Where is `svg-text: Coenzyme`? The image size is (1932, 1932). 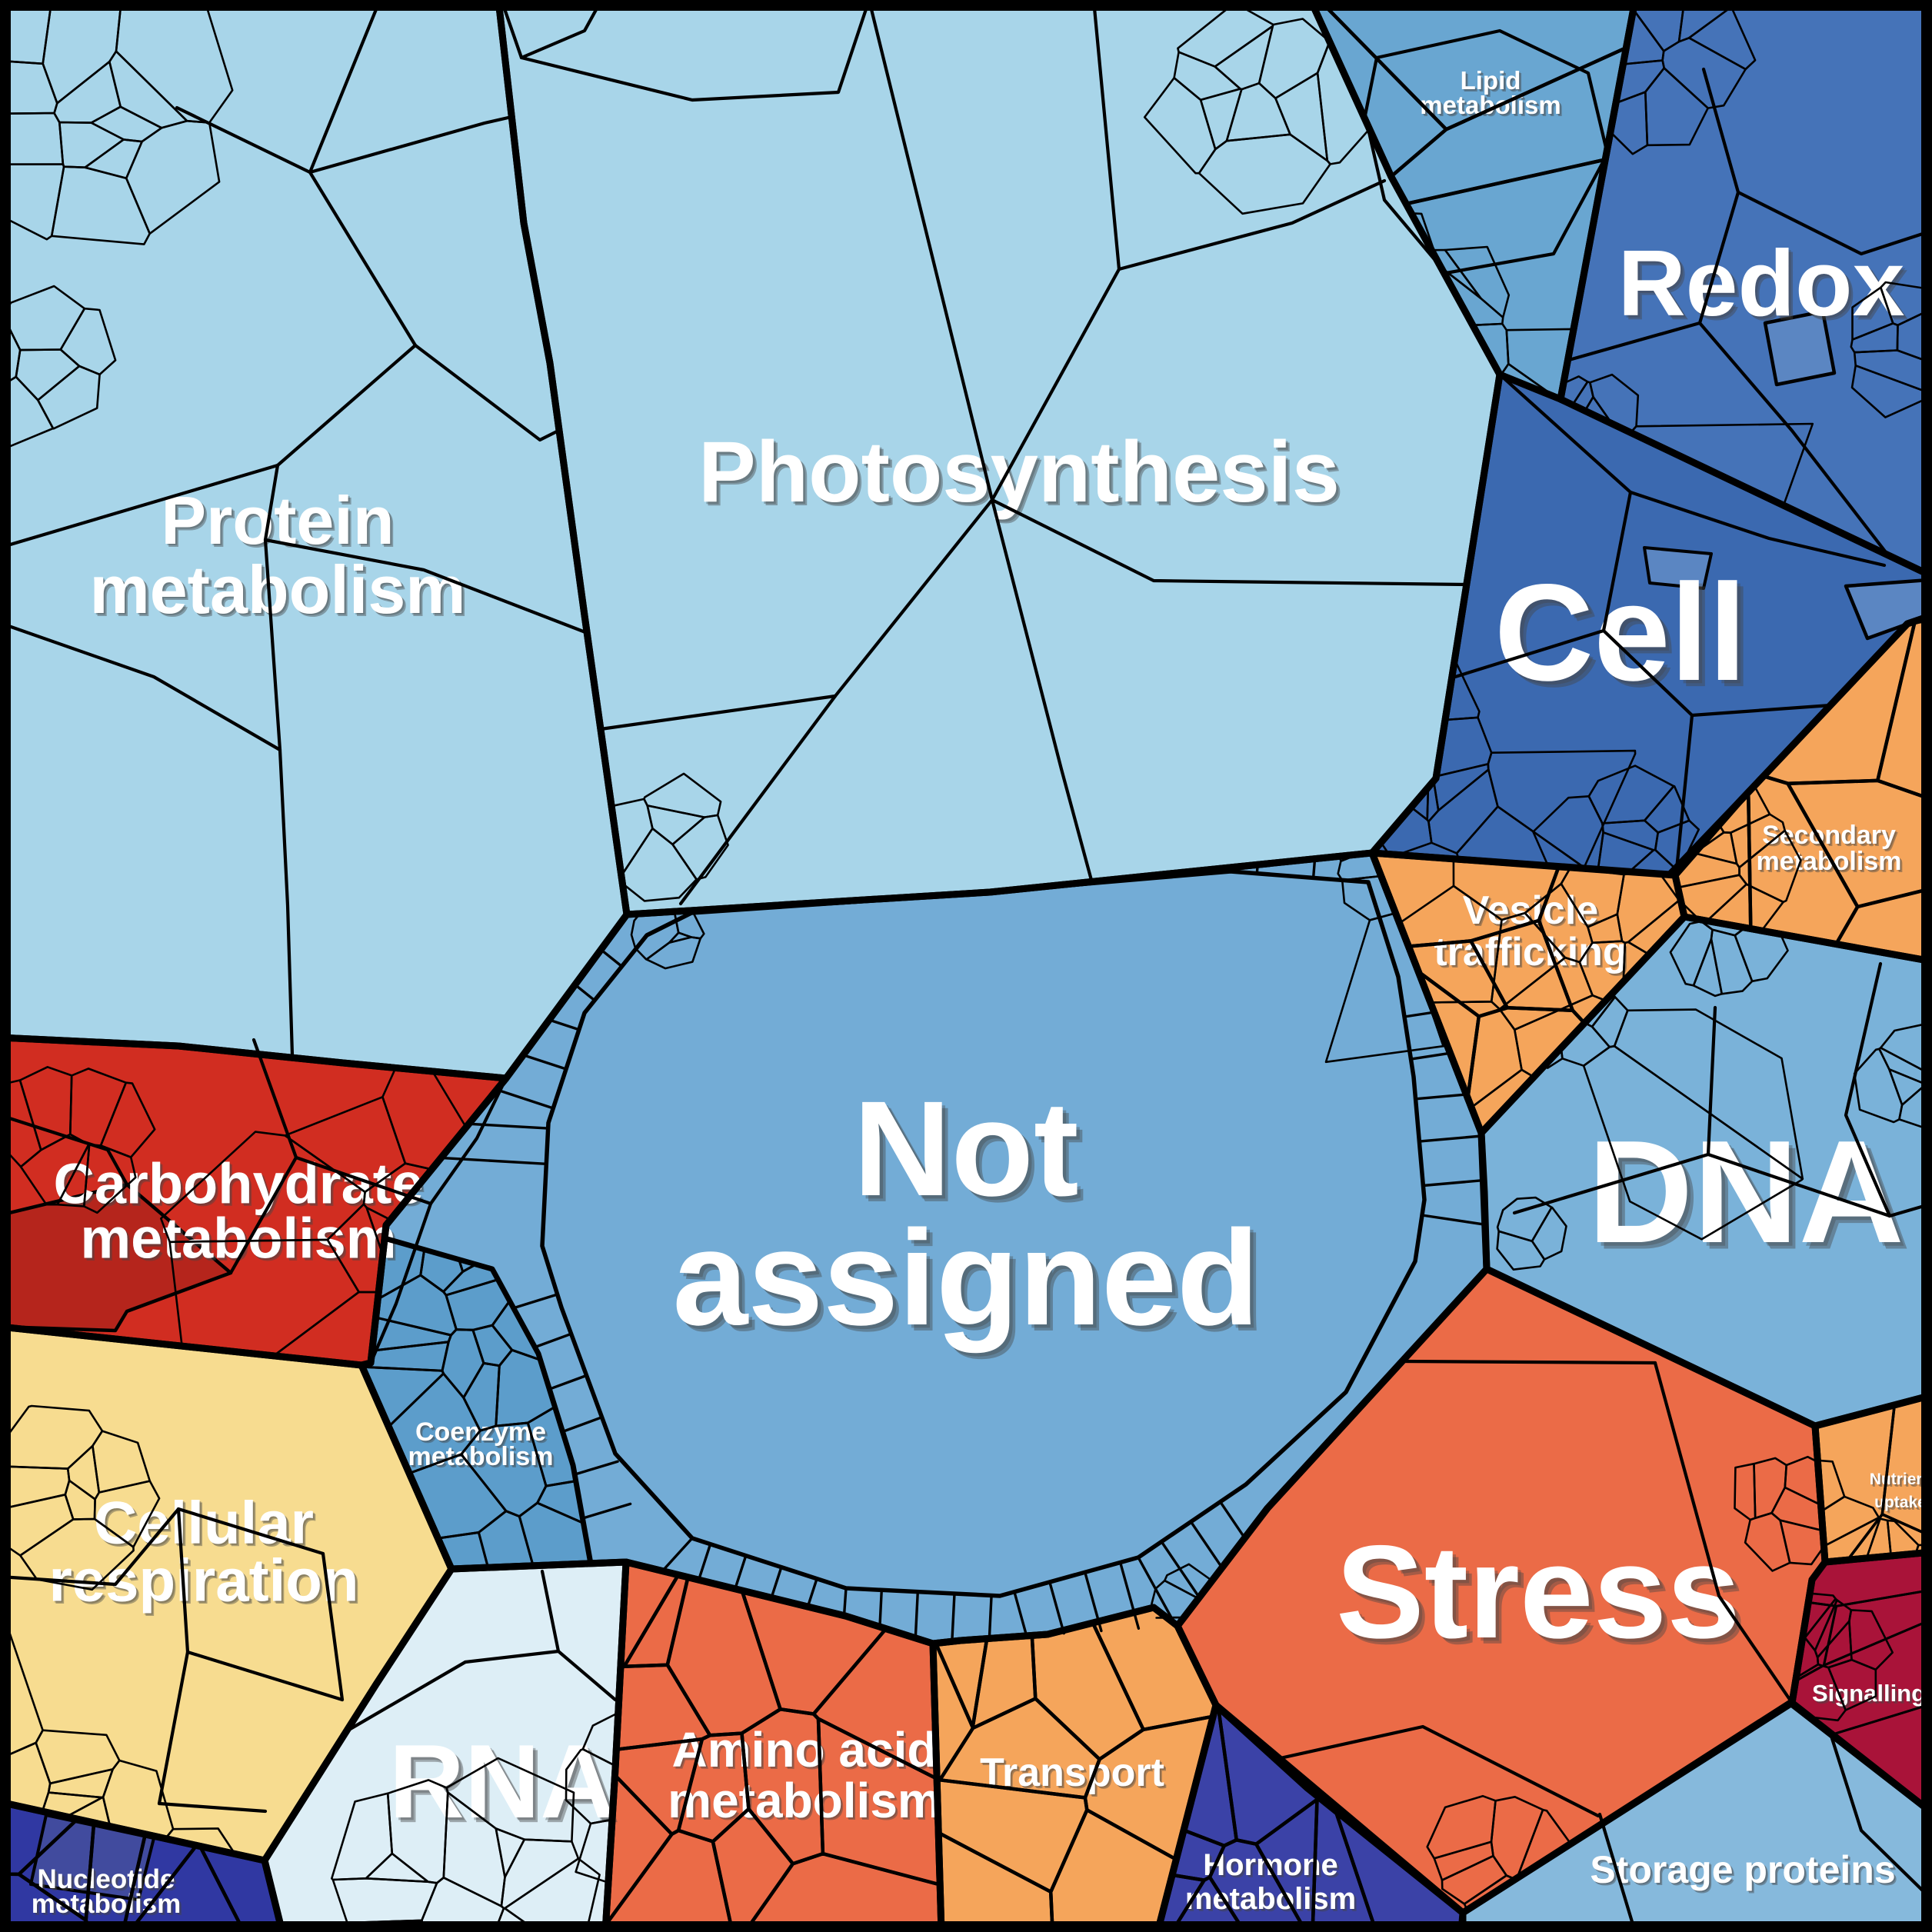
svg-text: Coenzyme is located at coordinates (483, 1434).